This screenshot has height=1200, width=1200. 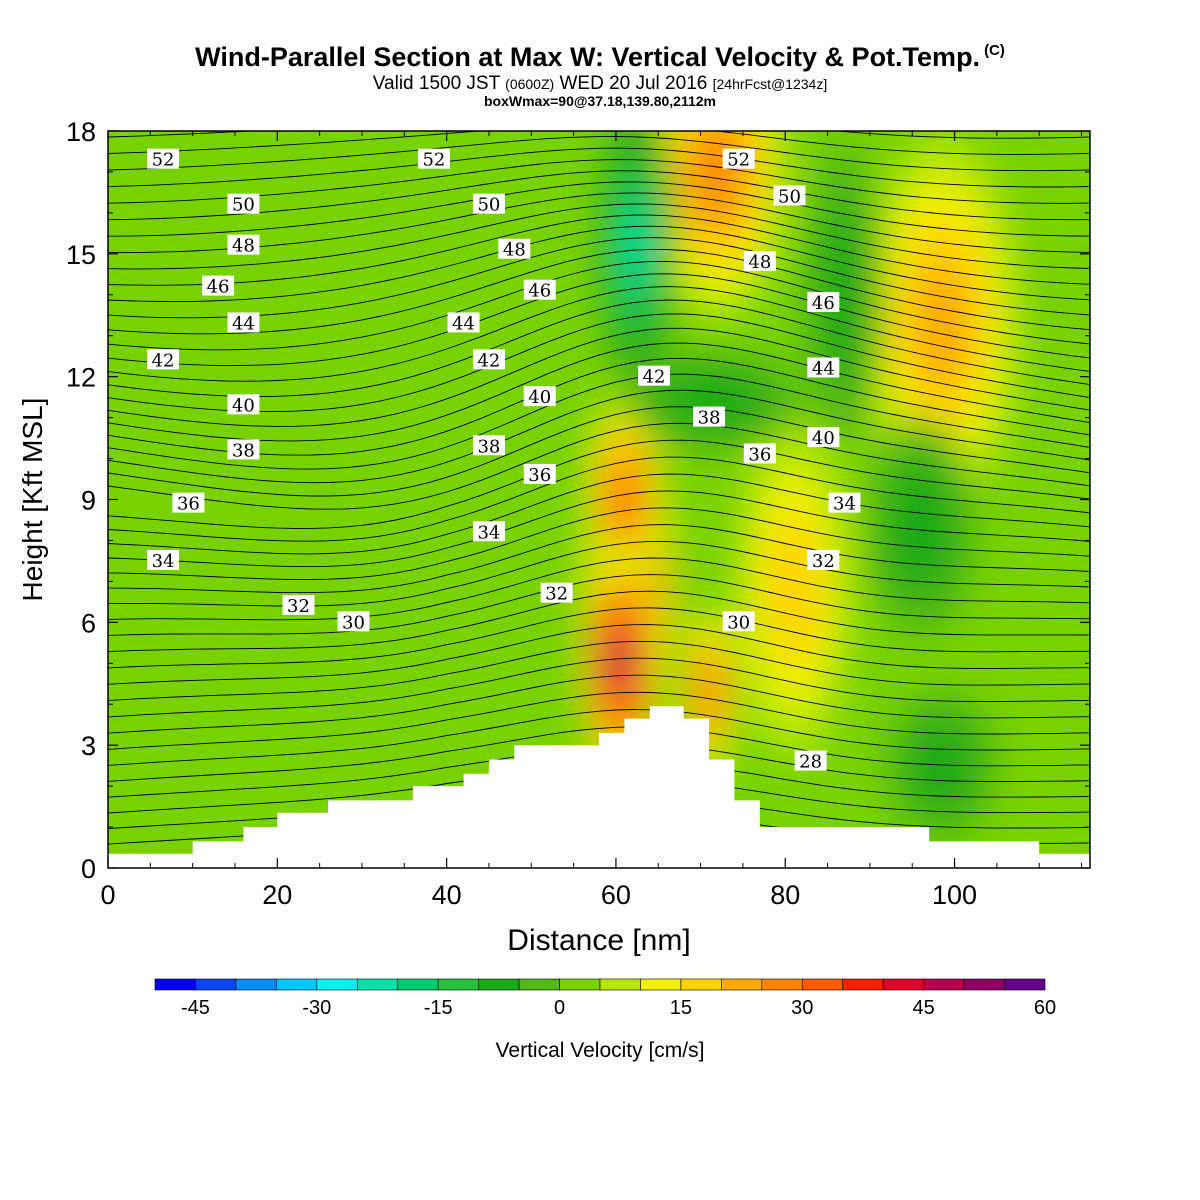 I want to click on field-region-downdraft-right, so click(x=844, y=294).